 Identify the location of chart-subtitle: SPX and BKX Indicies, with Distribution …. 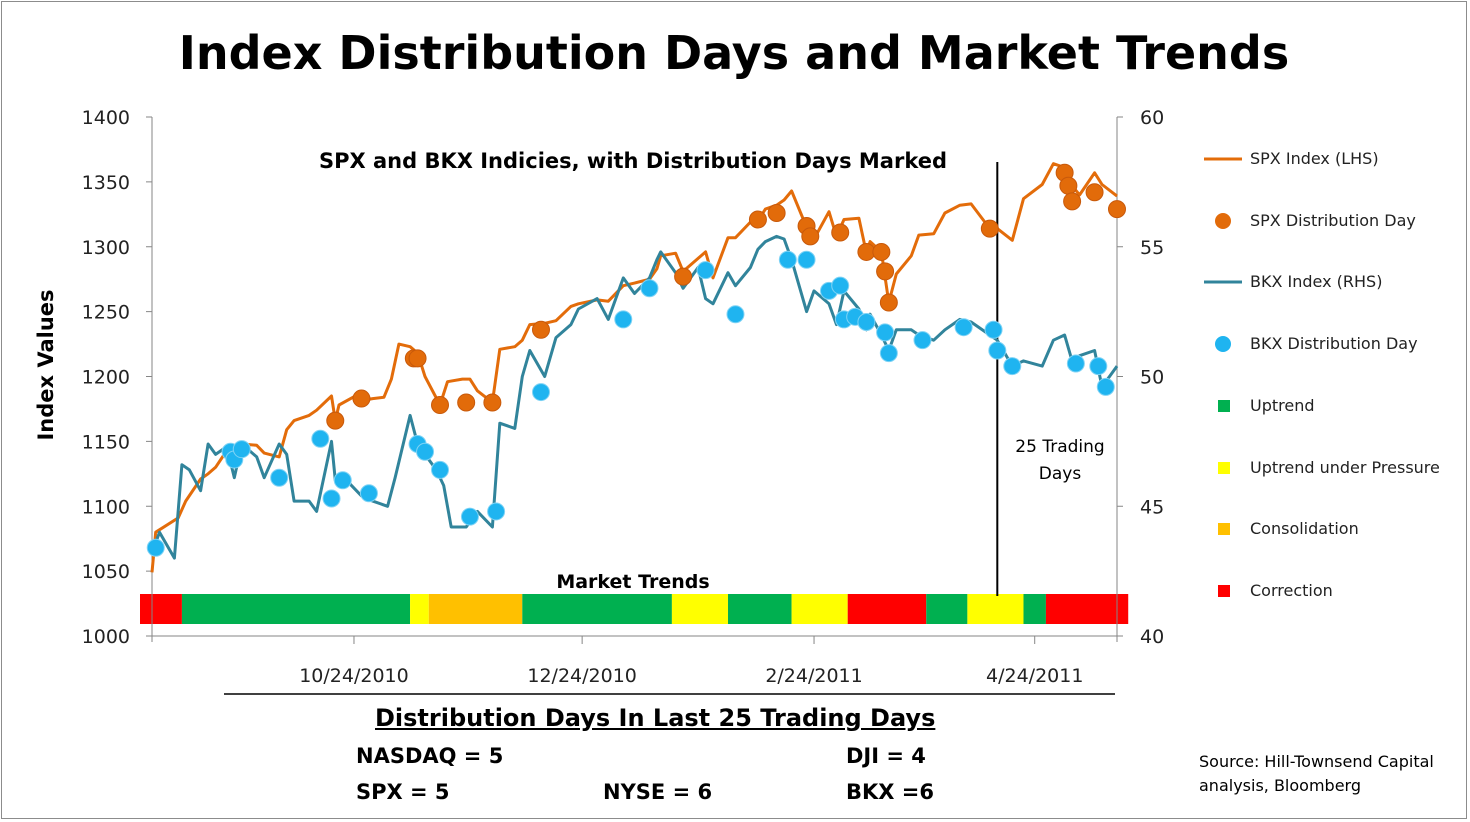
(633, 161).